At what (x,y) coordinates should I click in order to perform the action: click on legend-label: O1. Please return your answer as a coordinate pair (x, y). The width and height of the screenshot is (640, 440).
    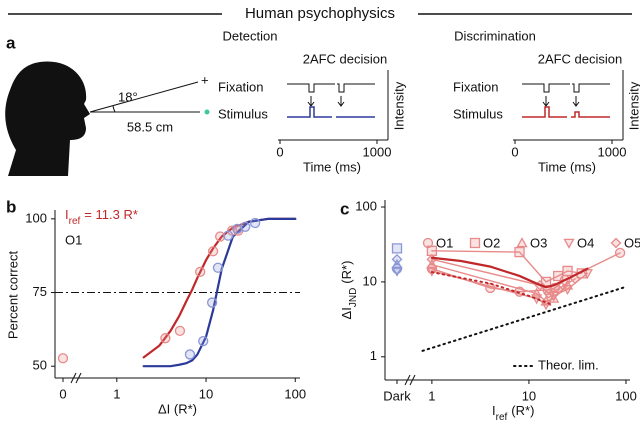
    Looking at the image, I should click on (444, 242).